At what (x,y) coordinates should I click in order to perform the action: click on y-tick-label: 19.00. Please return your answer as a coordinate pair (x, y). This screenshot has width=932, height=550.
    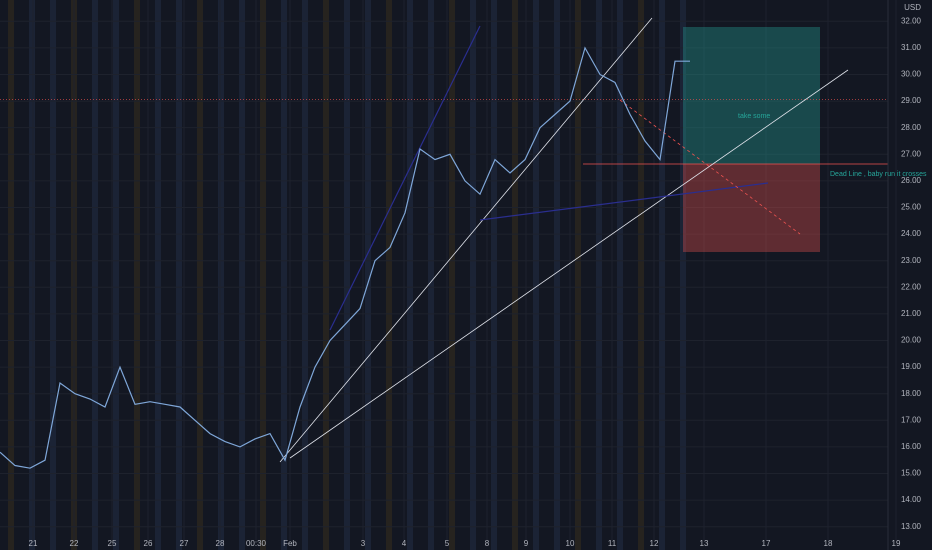
    Looking at the image, I should click on (911, 366).